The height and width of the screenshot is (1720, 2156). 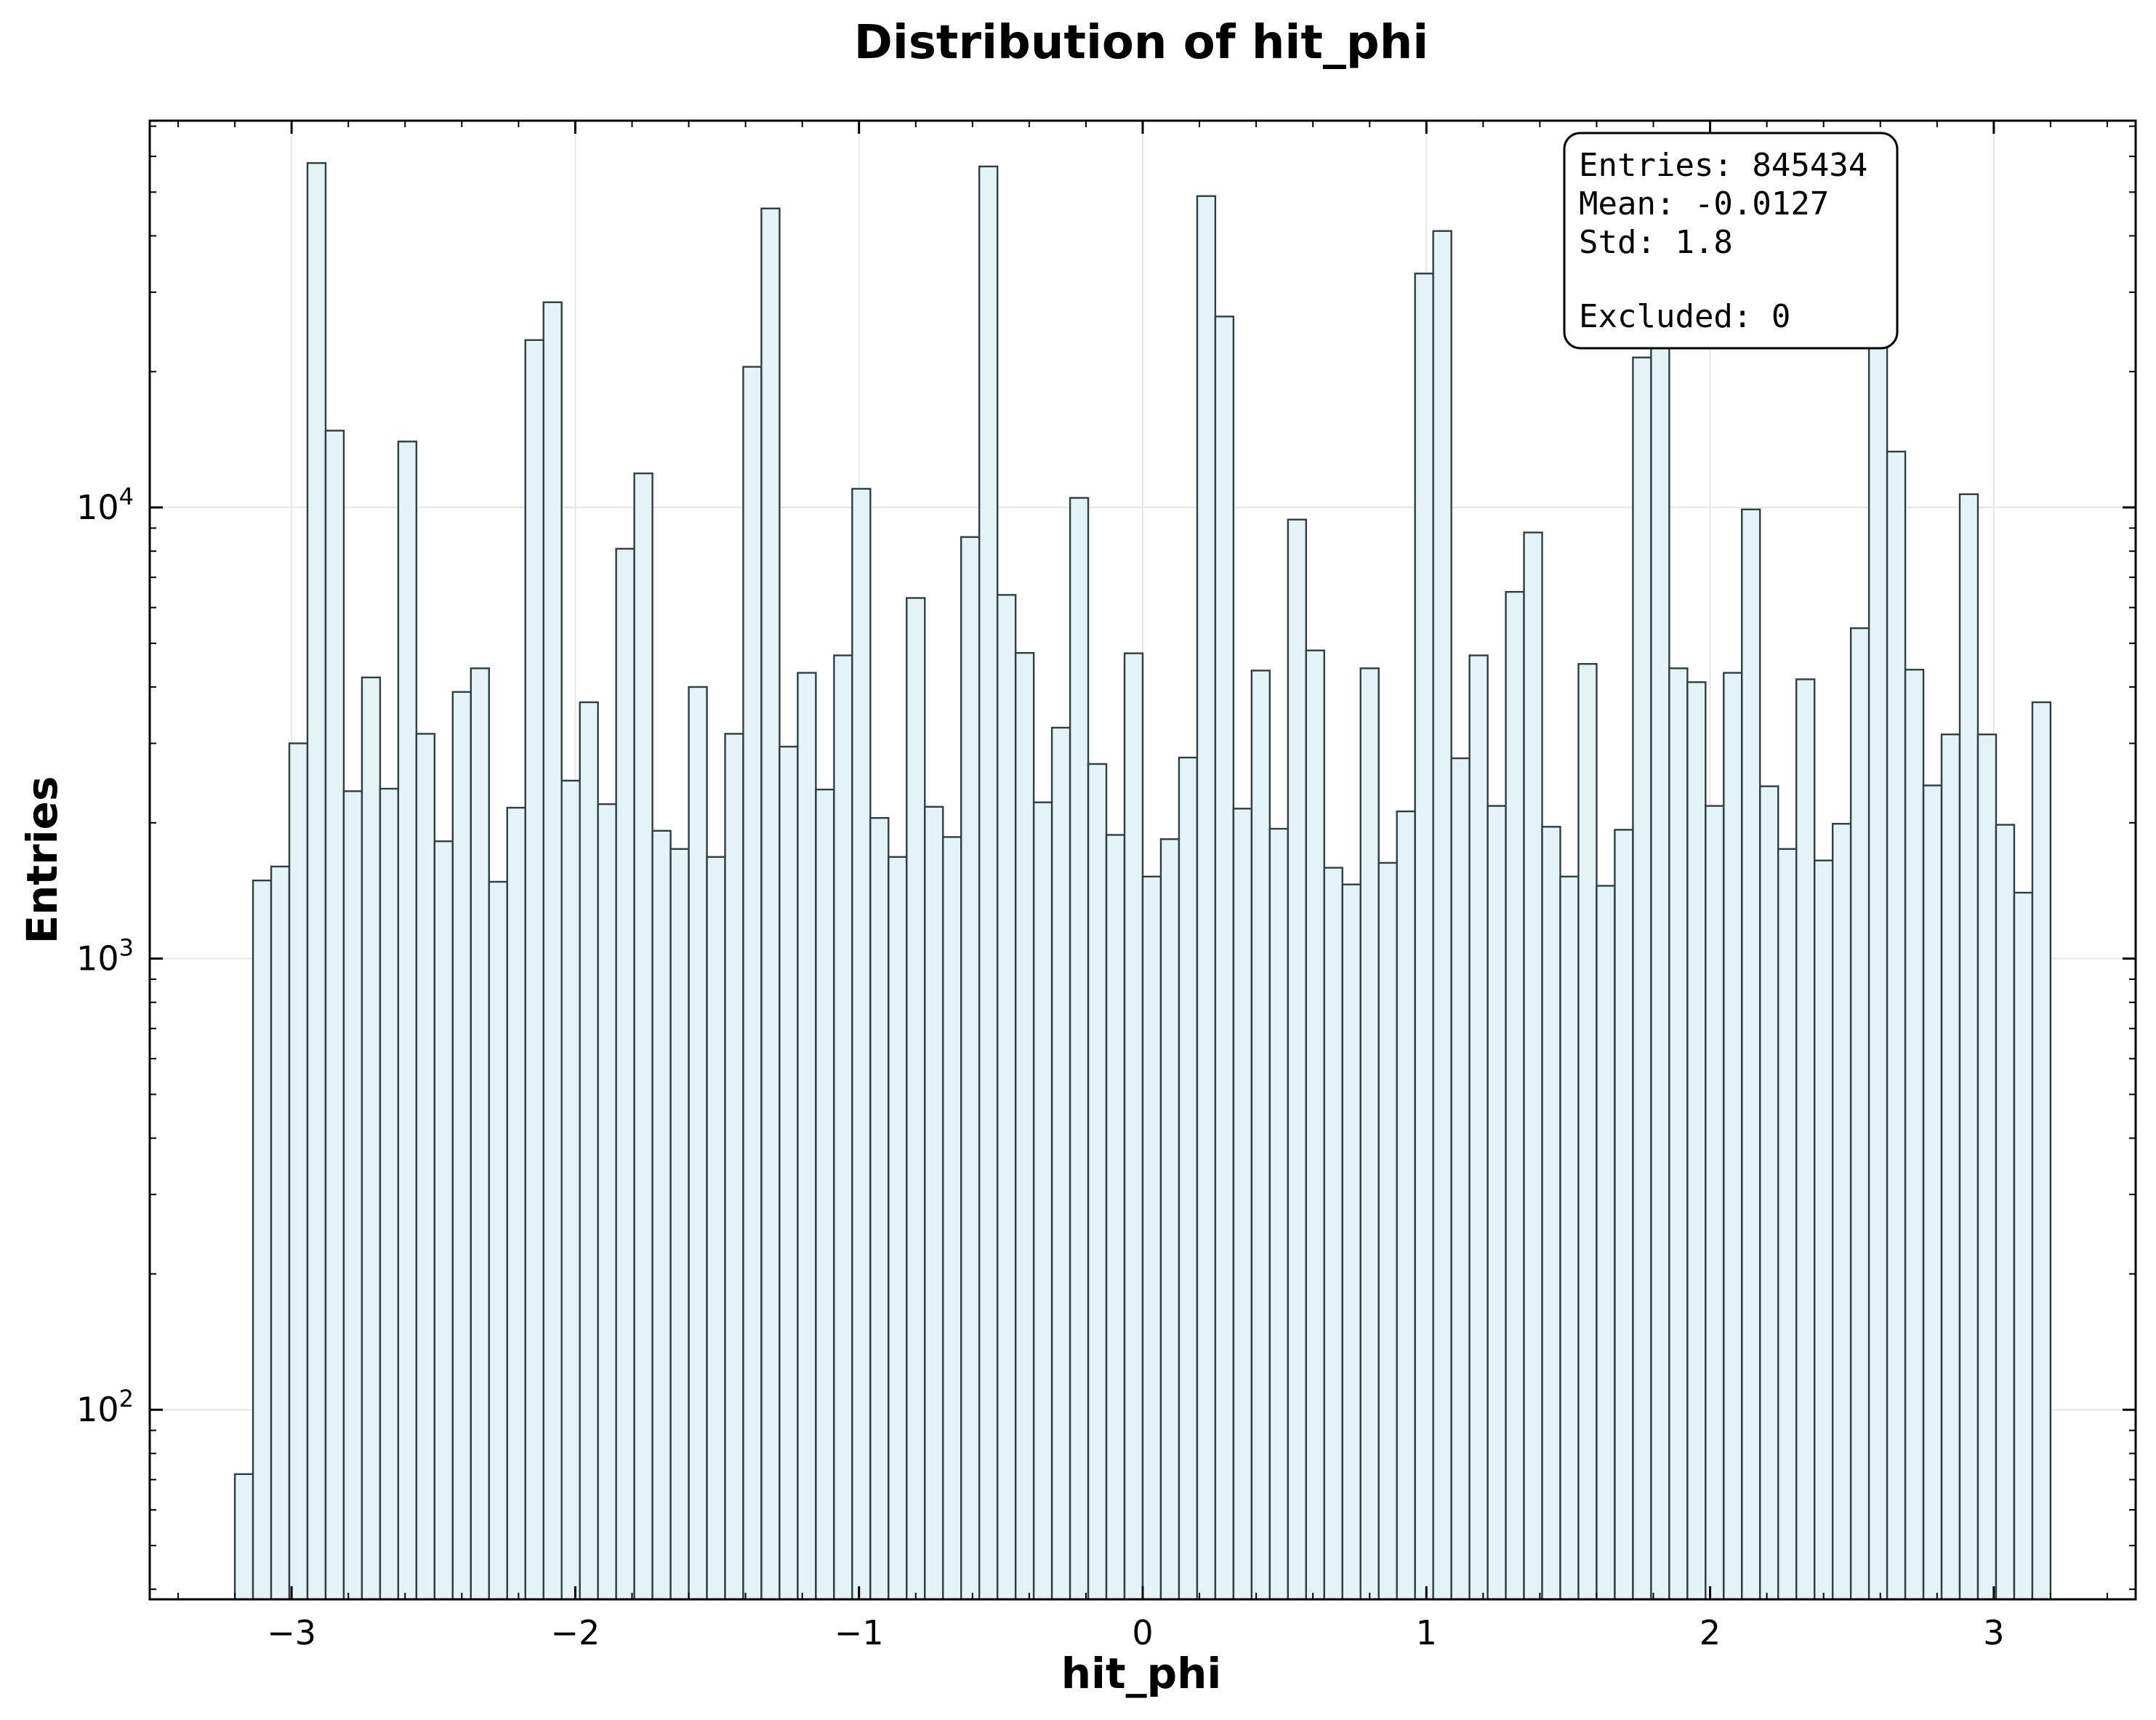 What do you see at coordinates (1710, 1632) in the screenshot?
I see `x-tick-label: 2` at bounding box center [1710, 1632].